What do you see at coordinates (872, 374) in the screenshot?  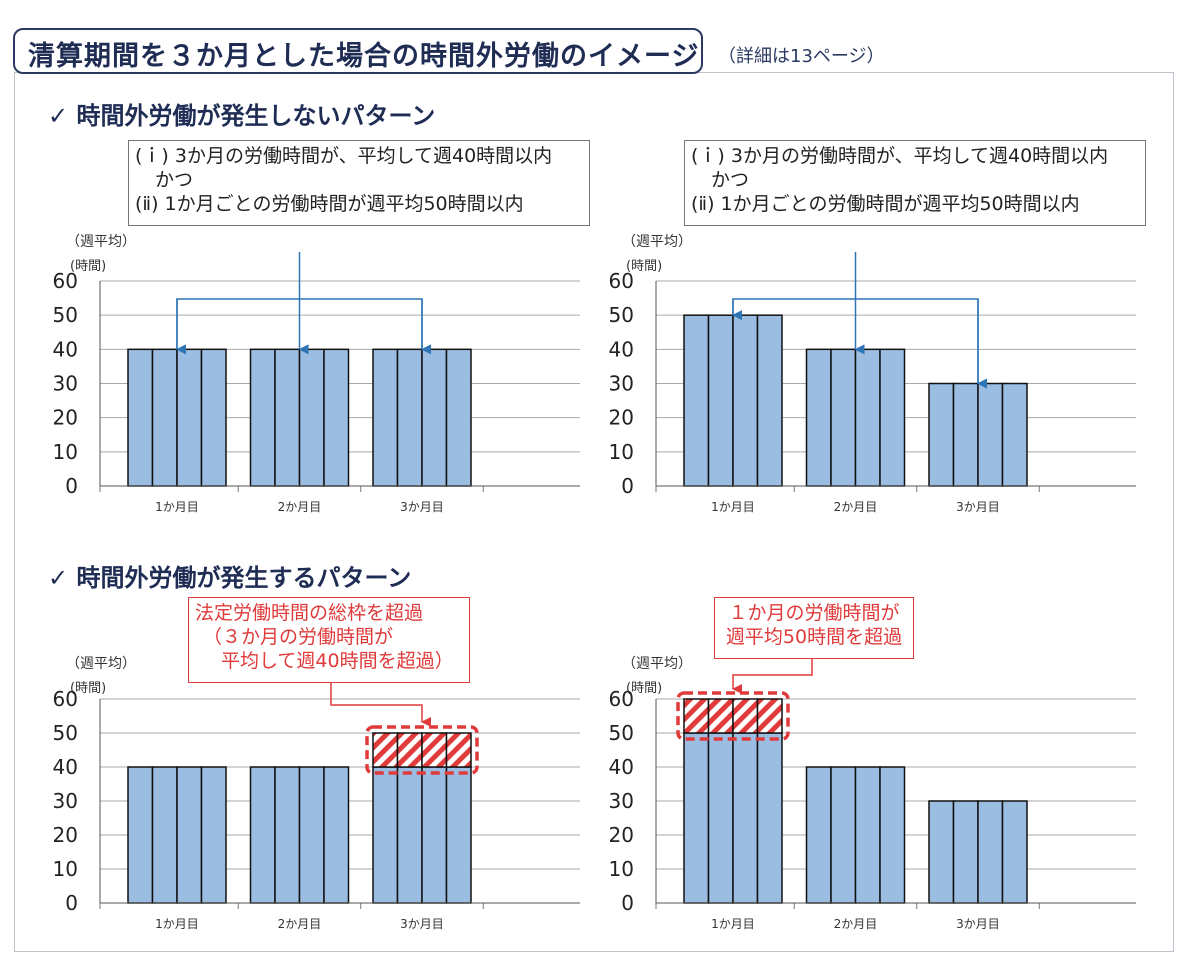 I see `chart-2: （週平均） (時間) 0 10 20 30 40 50 60 1か月目 2か月目 3か月目` at bounding box center [872, 374].